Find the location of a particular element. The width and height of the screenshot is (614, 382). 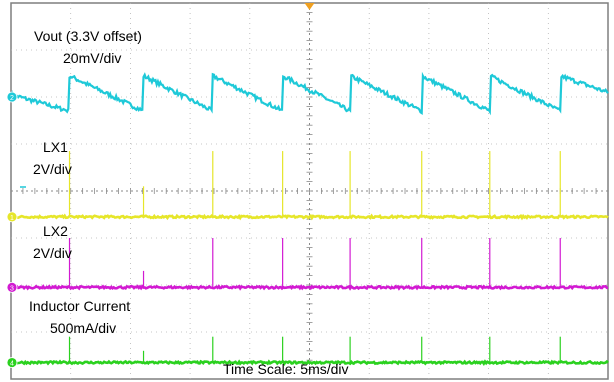

trace-lx1-baseline is located at coordinates (309, 217).